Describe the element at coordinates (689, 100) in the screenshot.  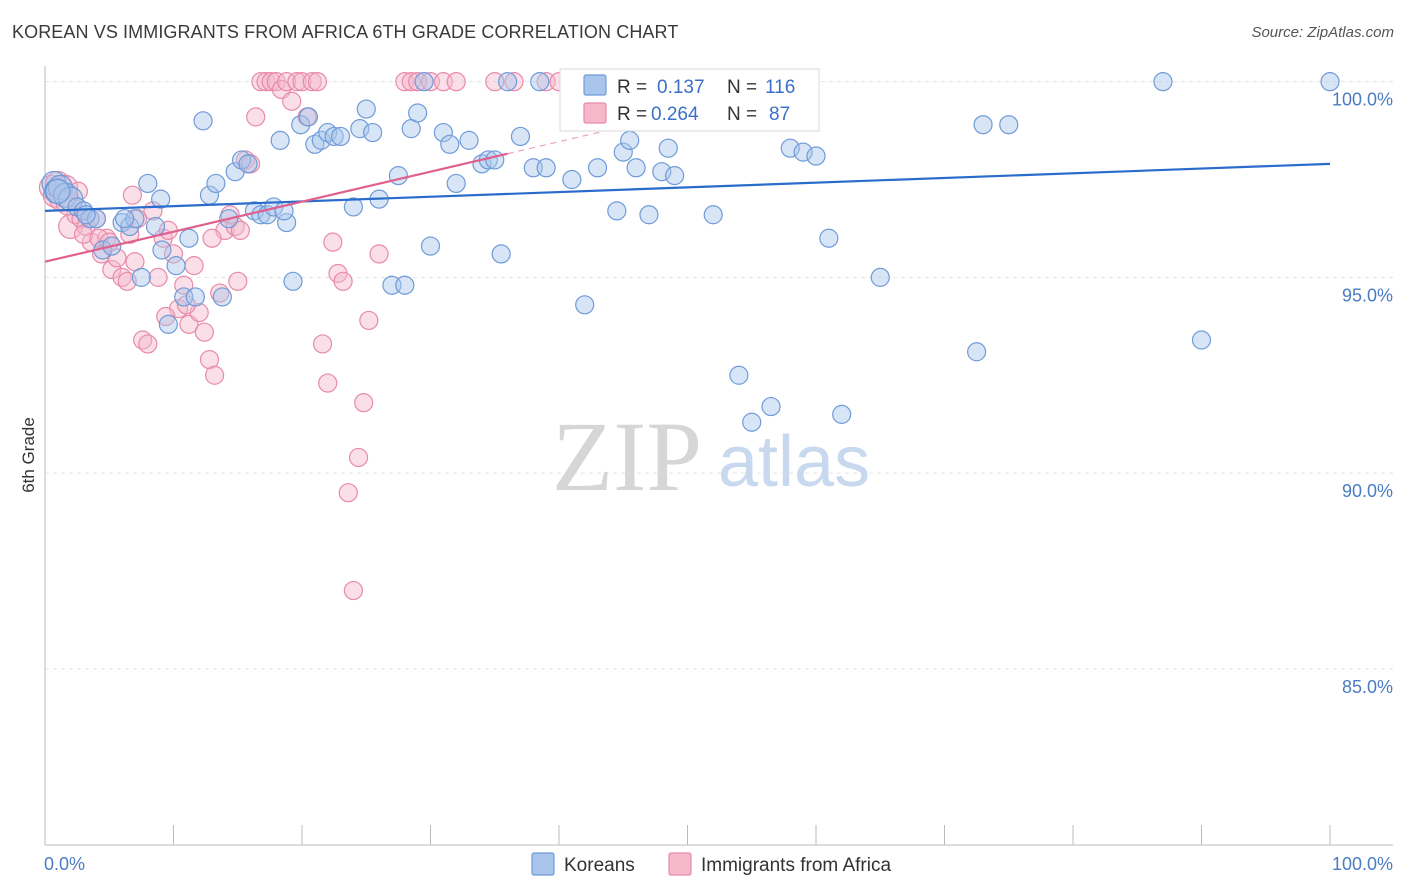
I see `legend-stats: R = 0.137 N = 116 R = 0.264 N = 87` at that location.